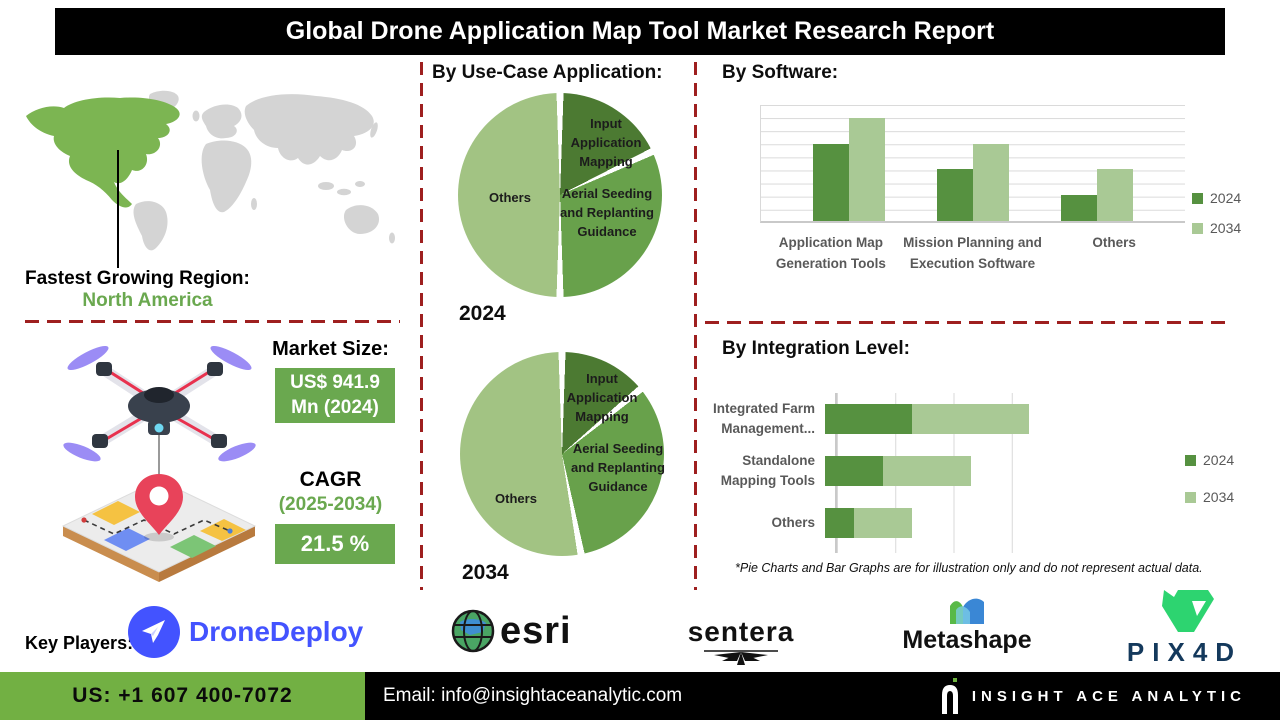  What do you see at coordinates (949, 696) in the screenshot?
I see `a-monogram-icon` at bounding box center [949, 696].